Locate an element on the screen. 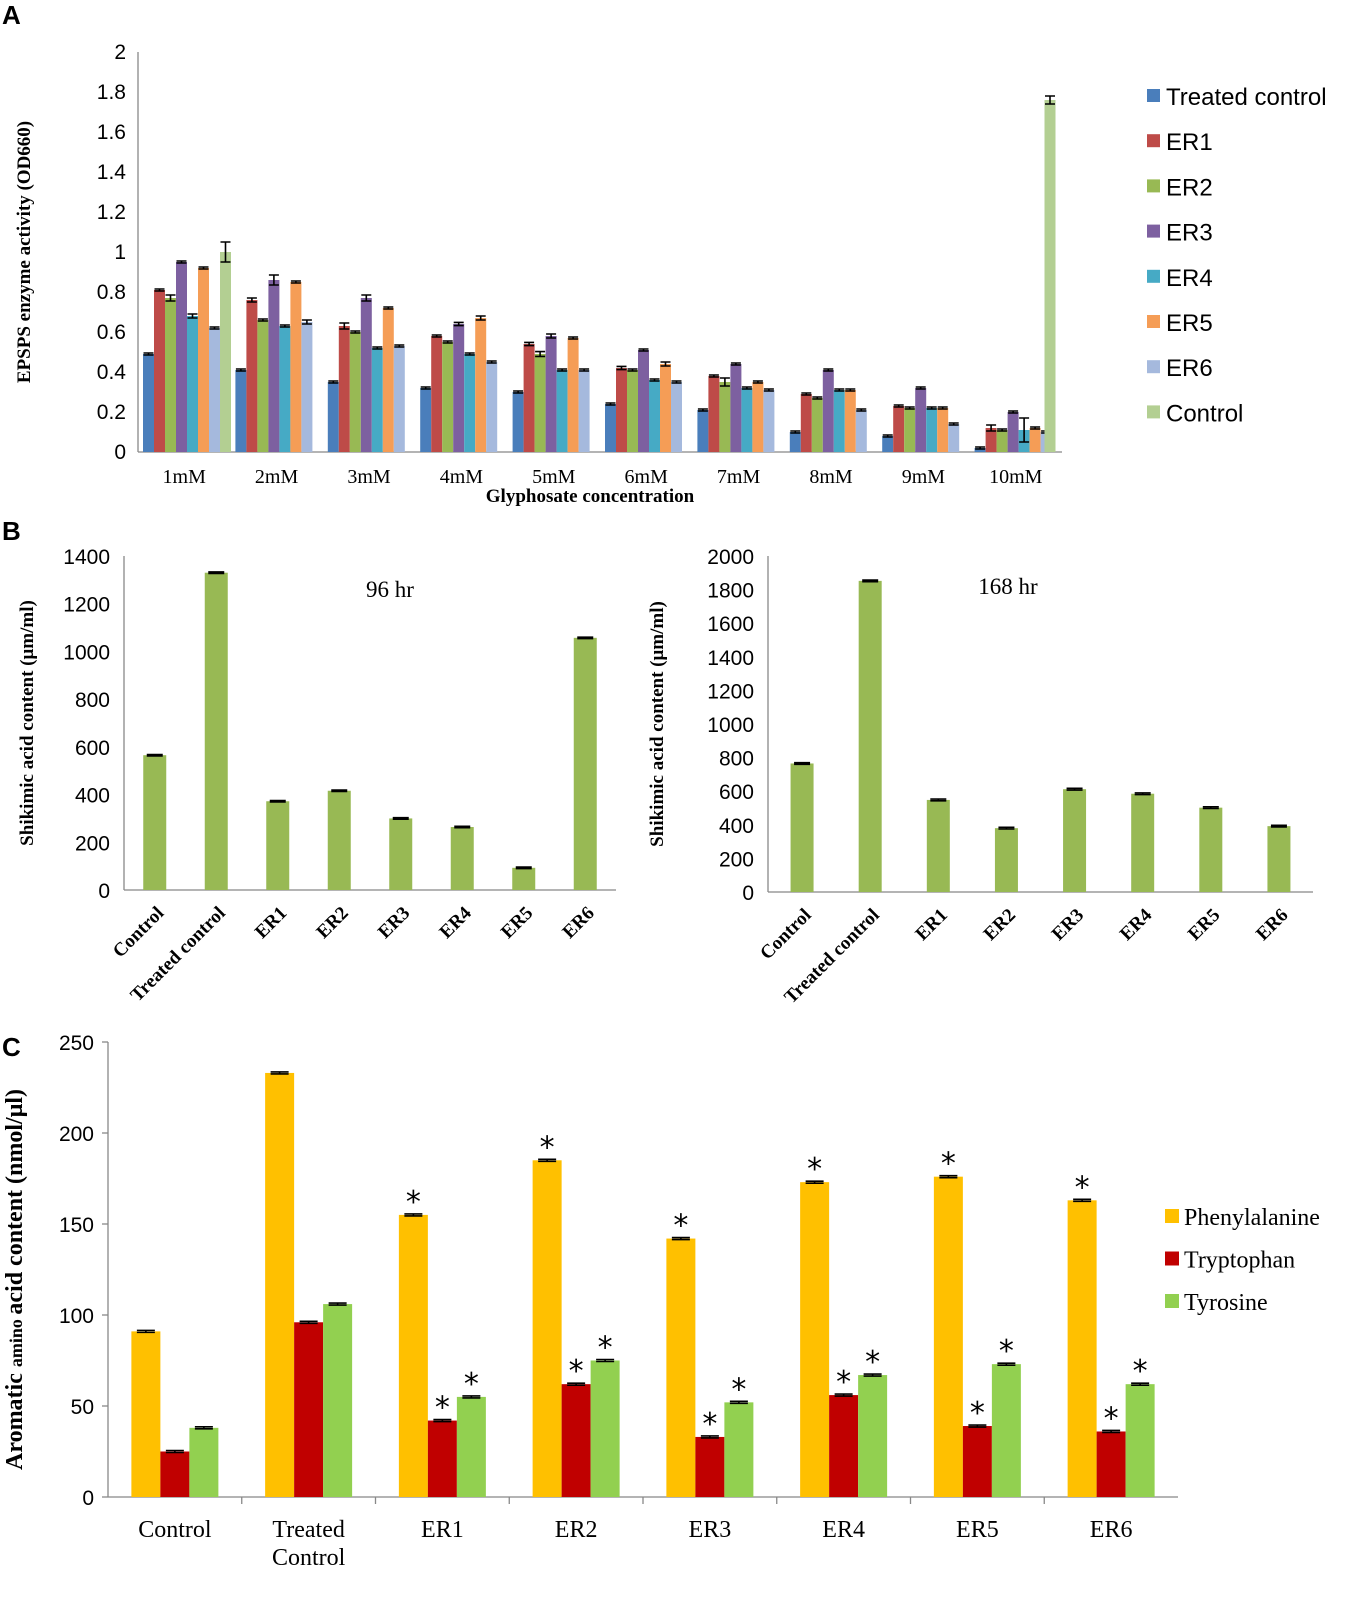 The height and width of the screenshot is (1597, 1358). a-x-tick-label: 9mM is located at coordinates (924, 477).